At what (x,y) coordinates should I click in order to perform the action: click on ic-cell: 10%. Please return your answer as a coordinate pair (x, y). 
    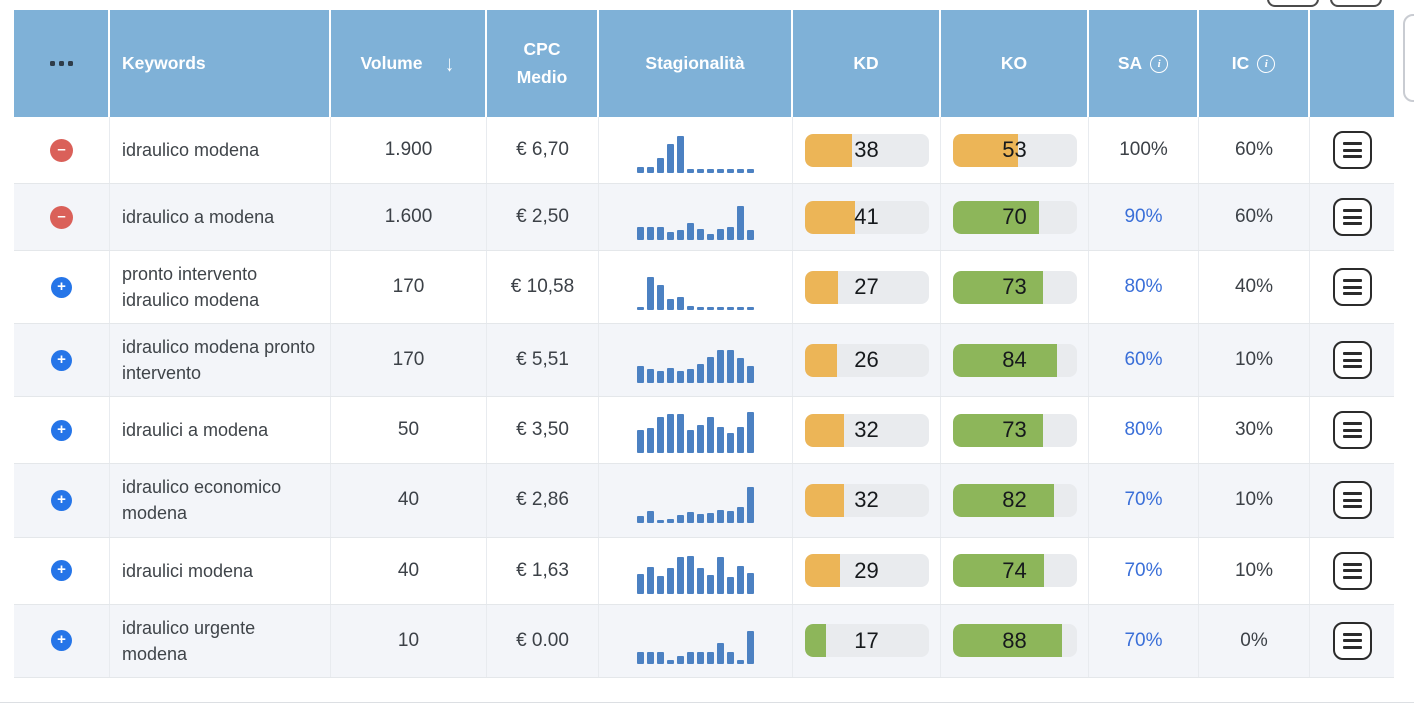
    Looking at the image, I should click on (1254, 500).